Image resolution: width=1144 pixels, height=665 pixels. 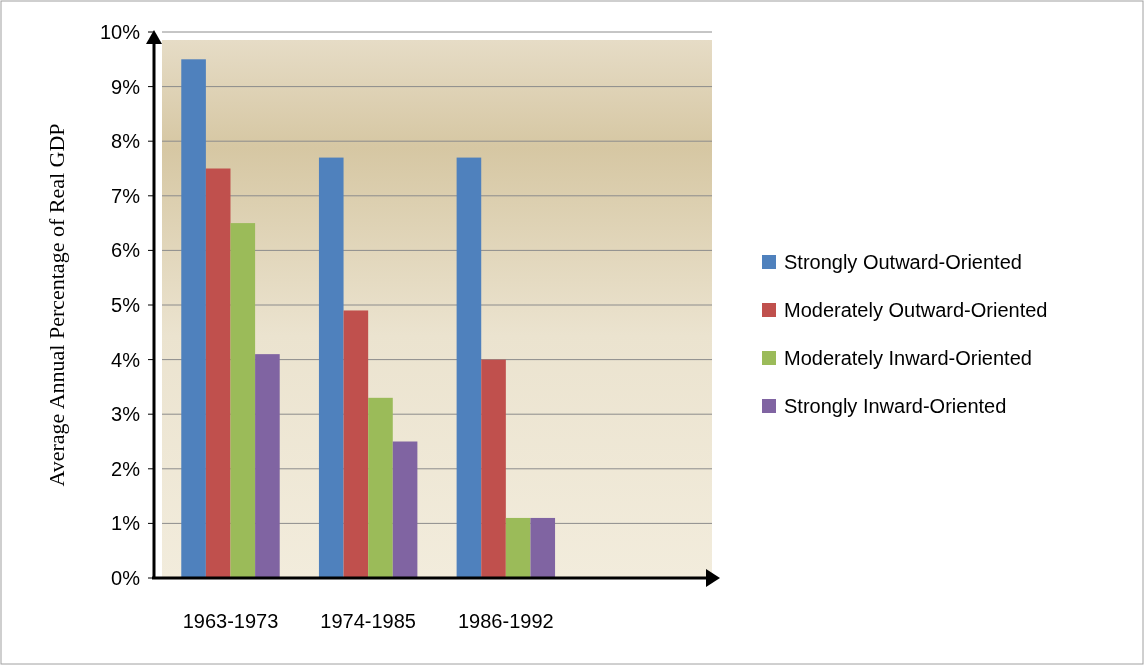 What do you see at coordinates (506, 621) in the screenshot?
I see `x-tick-label: 1986-1992` at bounding box center [506, 621].